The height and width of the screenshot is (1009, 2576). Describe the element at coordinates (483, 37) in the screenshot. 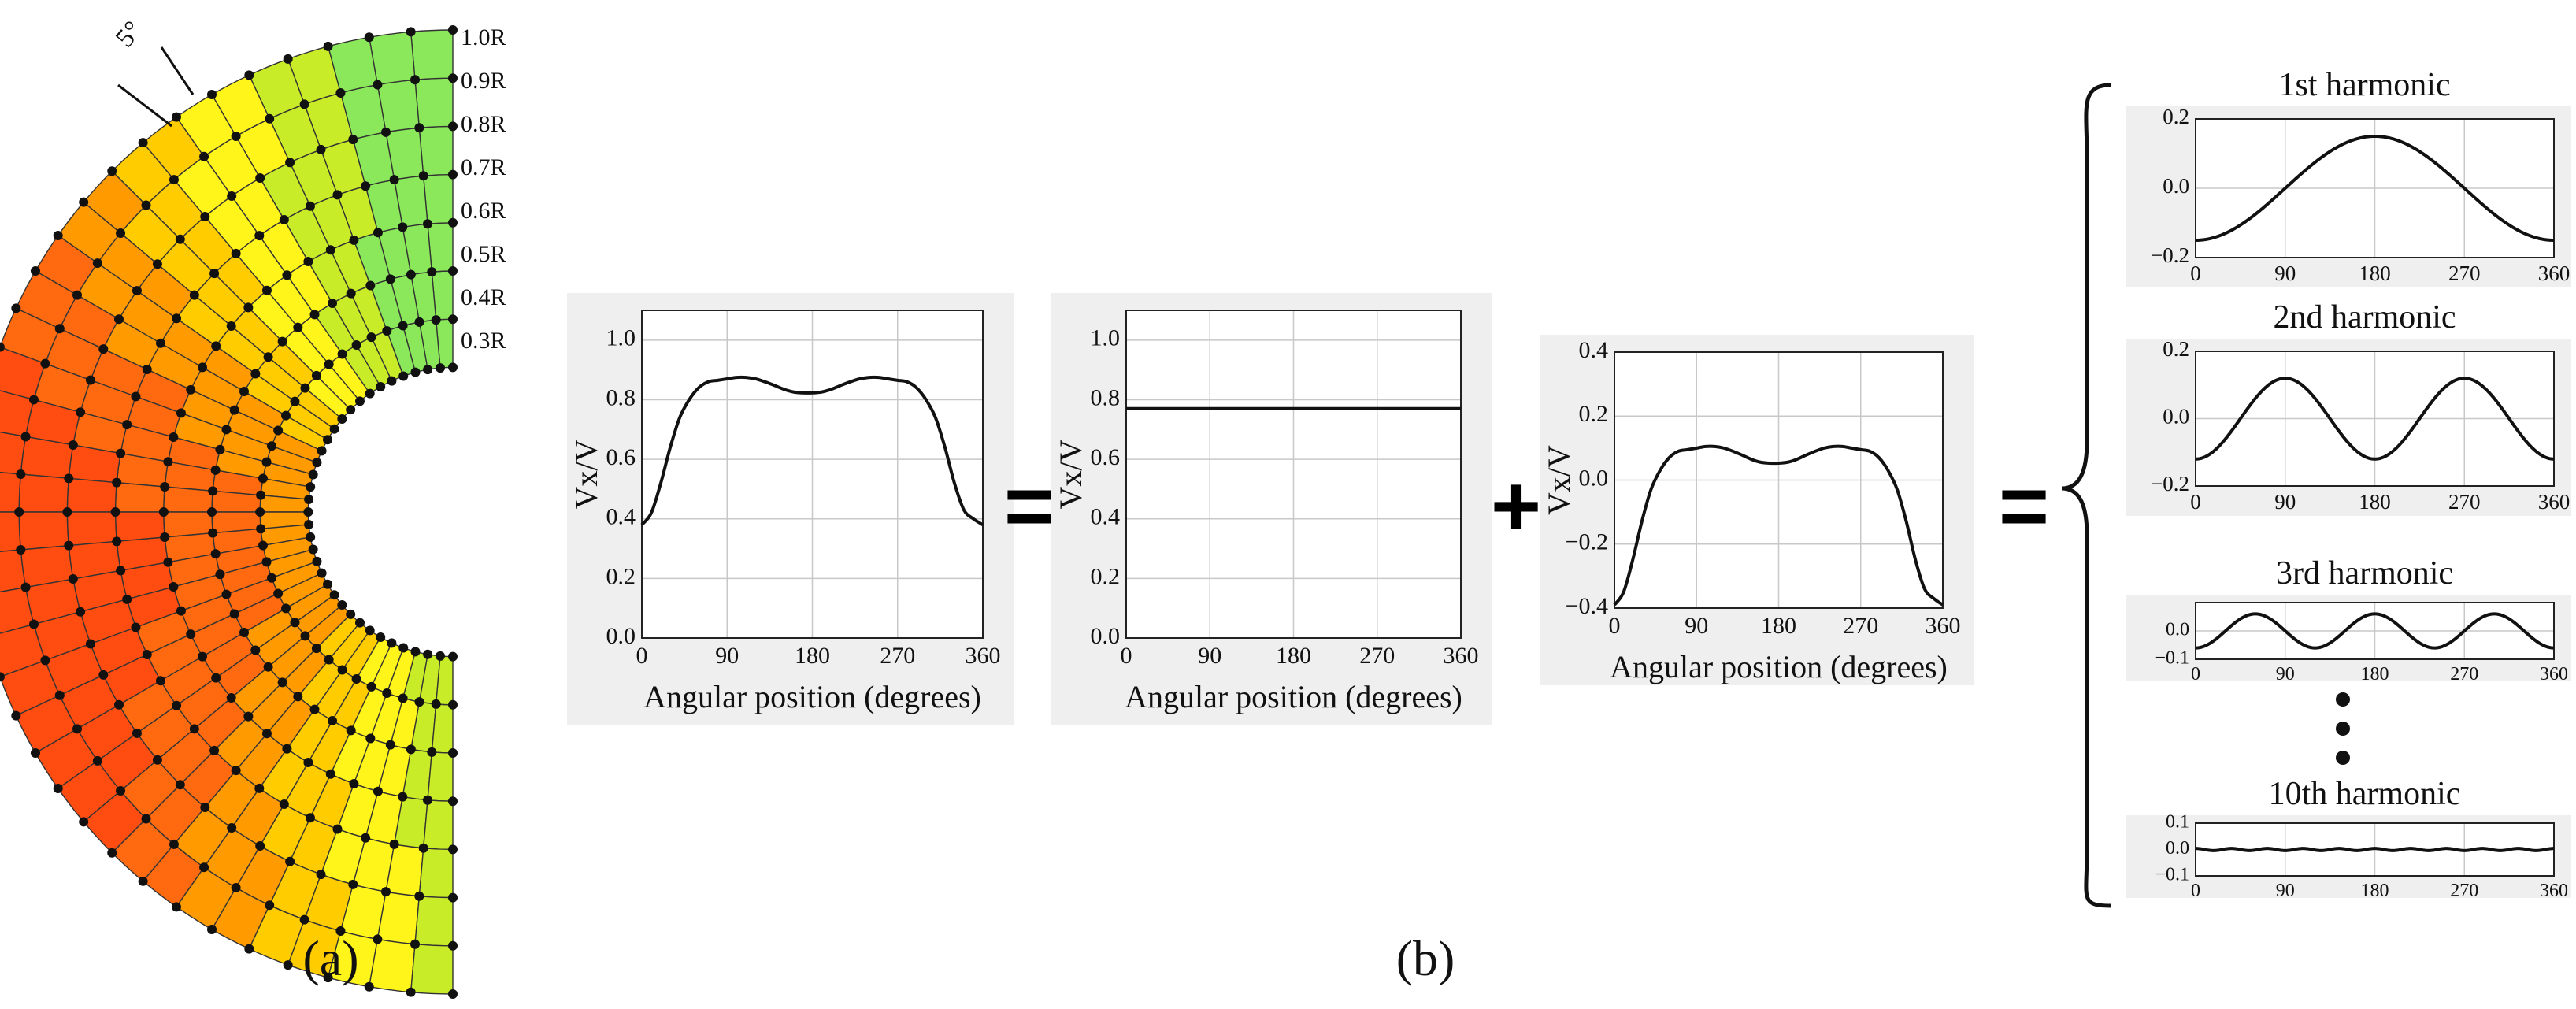

I see `radius-label: 1.0R` at that location.